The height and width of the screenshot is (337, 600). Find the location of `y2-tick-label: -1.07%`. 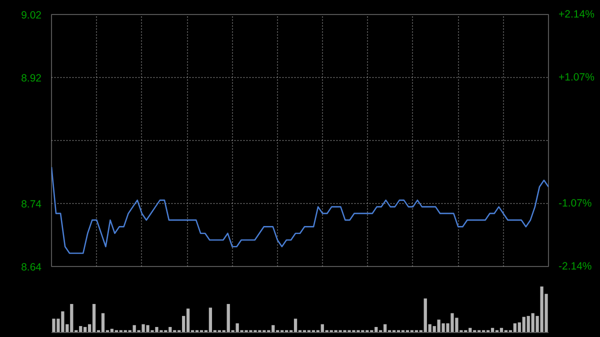

y2-tick-label: -1.07% is located at coordinates (575, 204).